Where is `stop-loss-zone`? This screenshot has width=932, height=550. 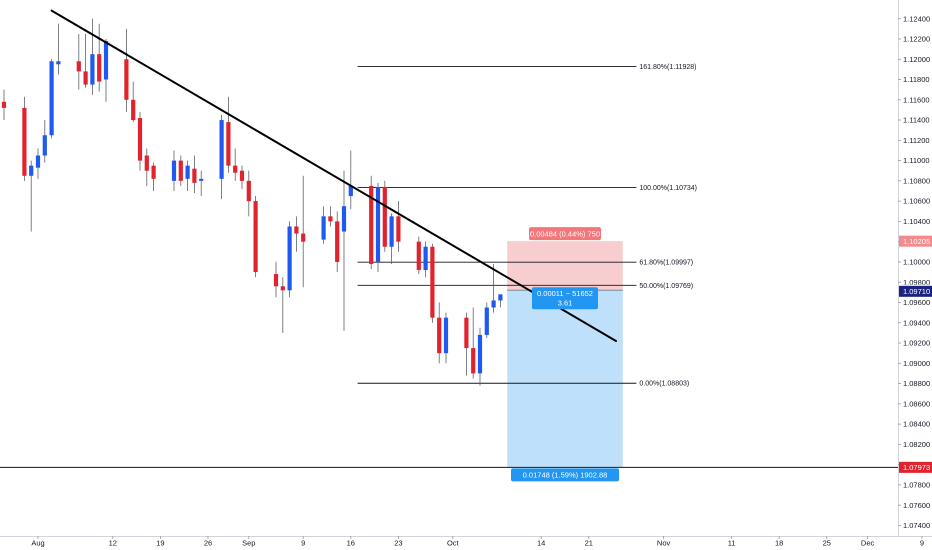
stop-loss-zone is located at coordinates (565, 266).